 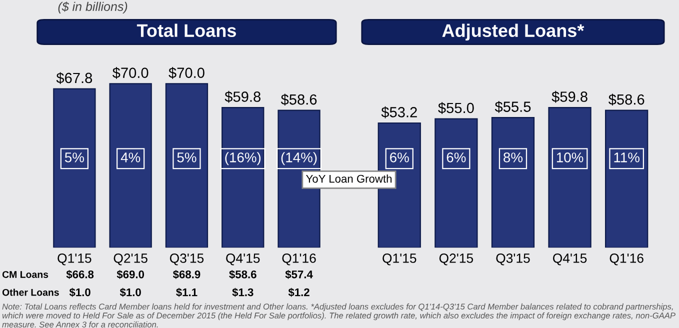 I want to click on chart-subtitle: ($ in billions), so click(x=93, y=8).